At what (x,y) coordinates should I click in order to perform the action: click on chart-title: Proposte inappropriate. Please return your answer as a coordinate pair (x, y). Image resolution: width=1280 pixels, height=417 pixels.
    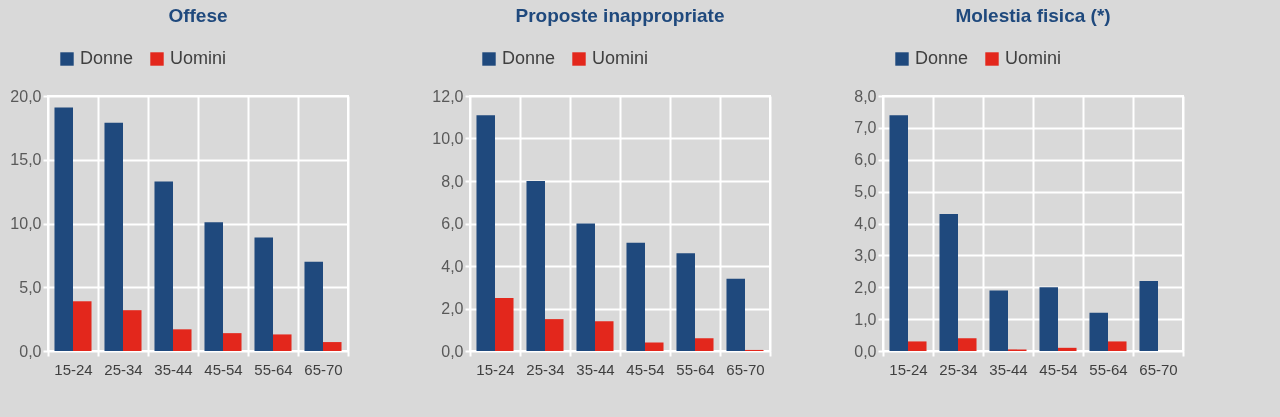
    Looking at the image, I should click on (620, 15).